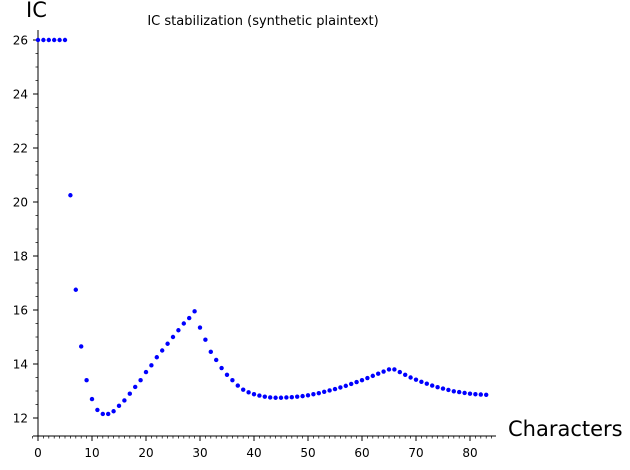  I want to click on y-tick-label: 16, so click(20, 311).